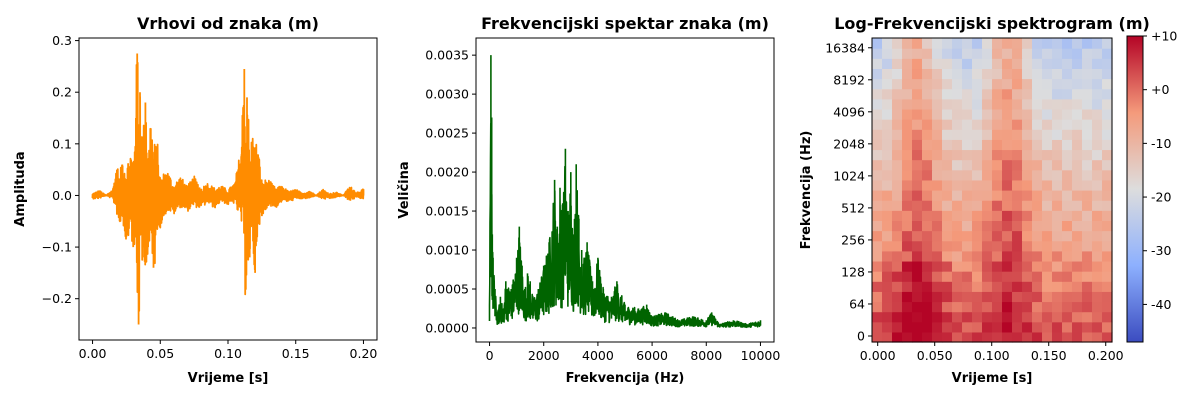 This screenshot has height=400, width=1200. I want to click on x-tick-label: 0.20, so click(364, 353).